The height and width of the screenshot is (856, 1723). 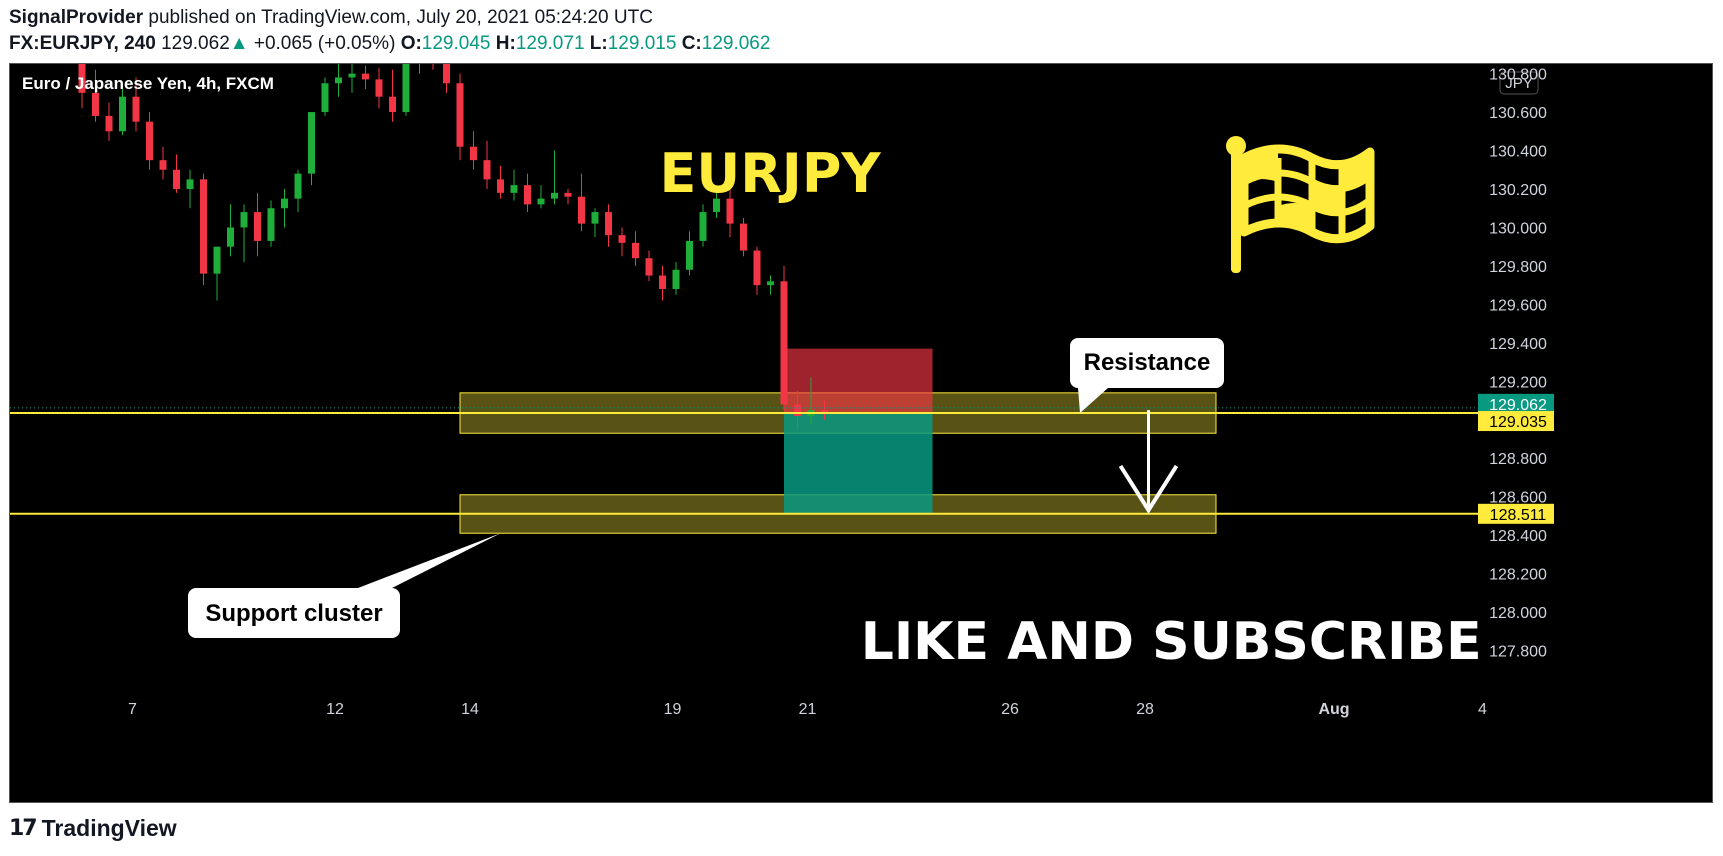 I want to click on y-tick-label: 128.800, so click(x=1518, y=459).